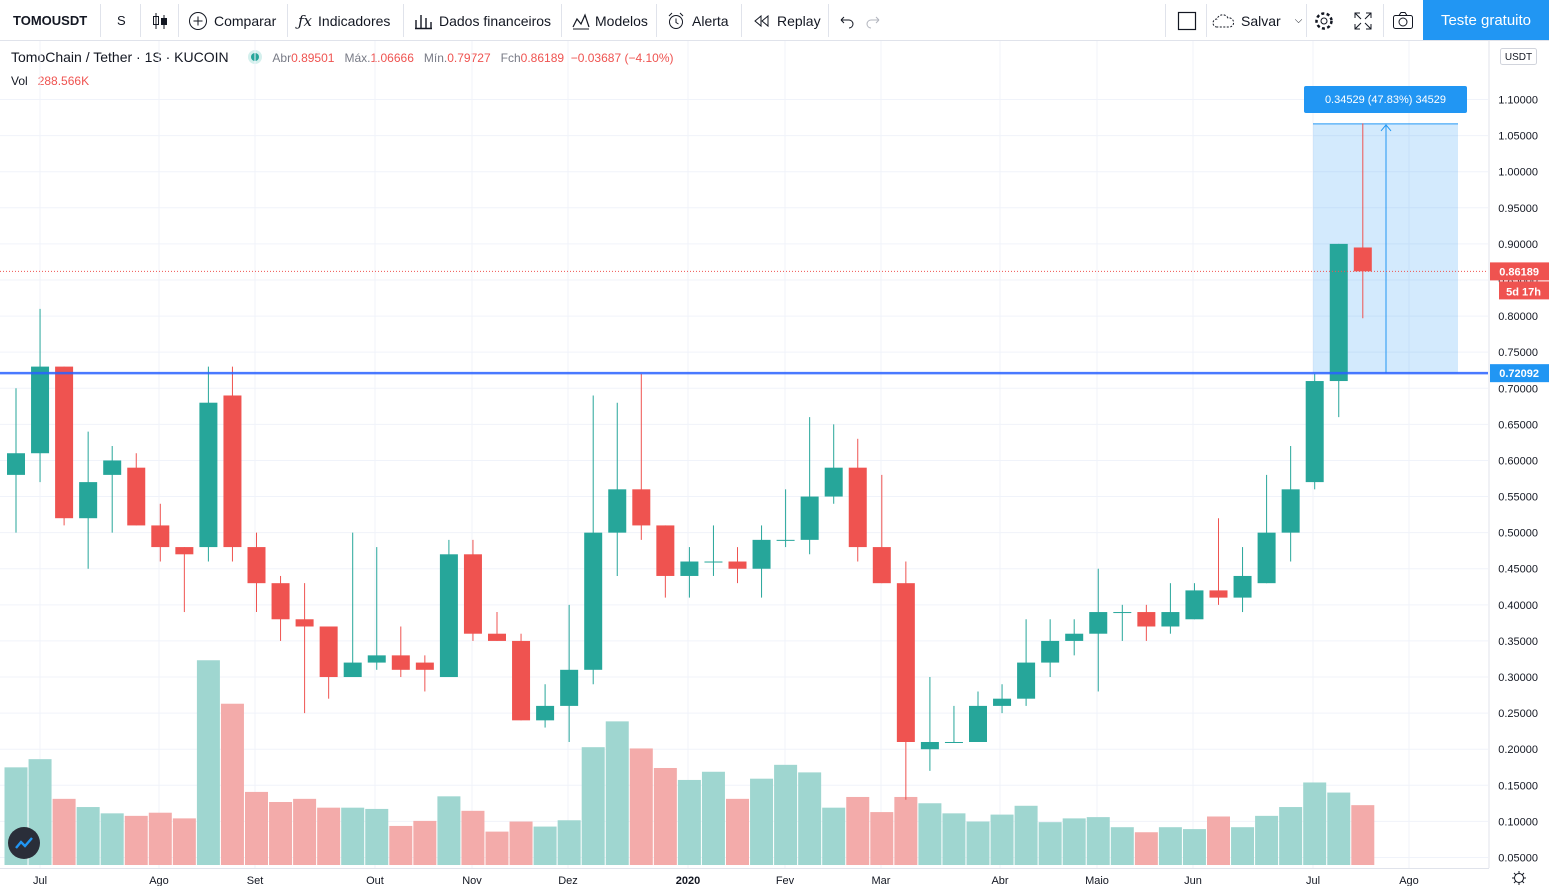 Image resolution: width=1549 pixels, height=886 pixels. I want to click on low-label: Mín., so click(435, 58).